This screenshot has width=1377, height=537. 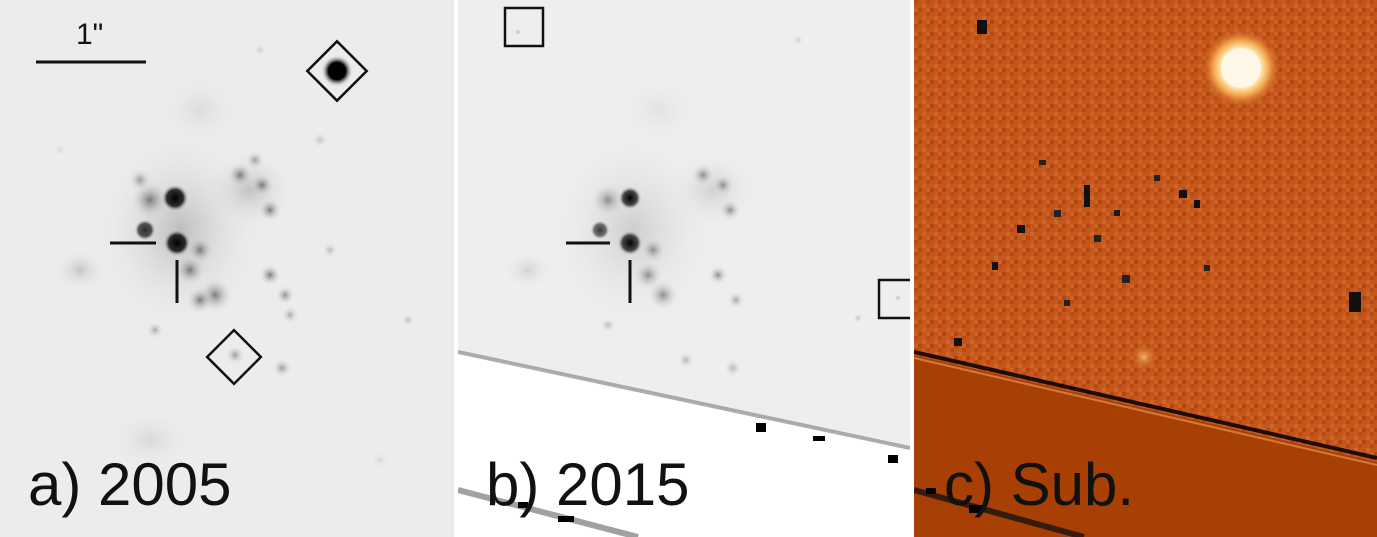 I want to click on panel-a-star, so click(x=175, y=198).